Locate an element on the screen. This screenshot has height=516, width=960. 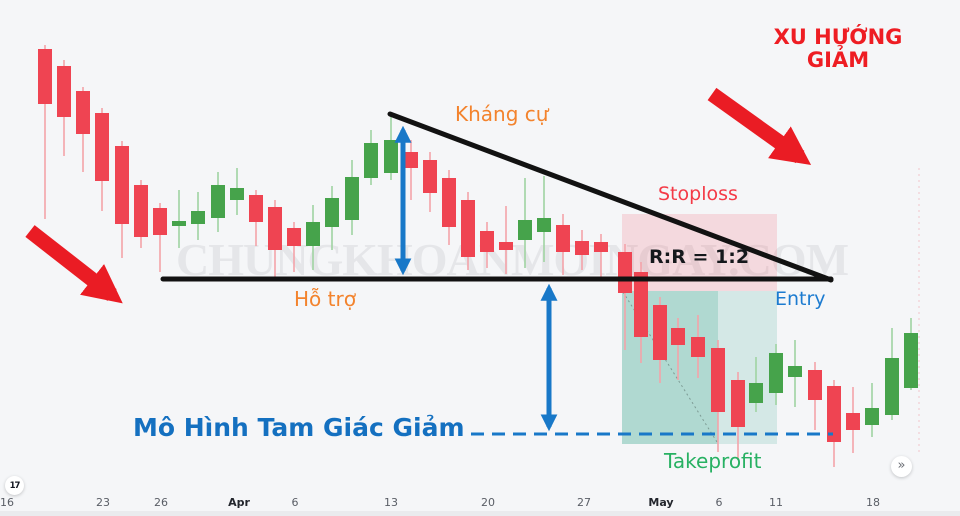
x-axis-tick: 18 is located at coordinates (873, 502).